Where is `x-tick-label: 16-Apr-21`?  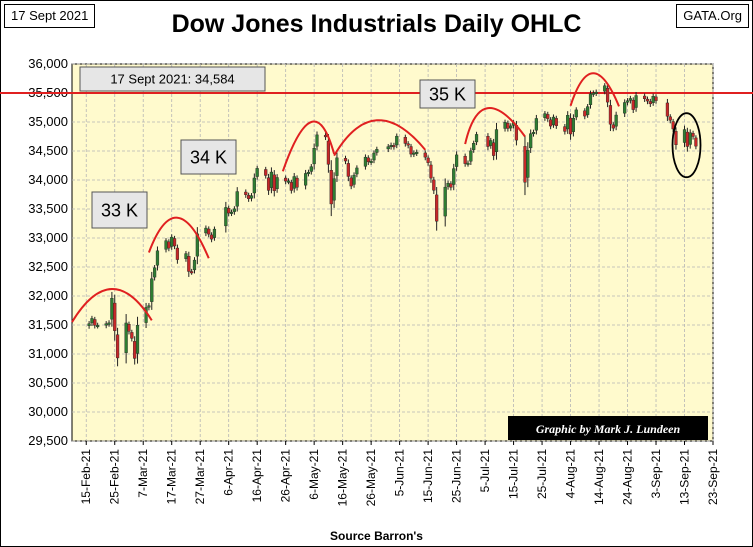
x-tick-label: 16-Apr-21 is located at coordinates (257, 476).